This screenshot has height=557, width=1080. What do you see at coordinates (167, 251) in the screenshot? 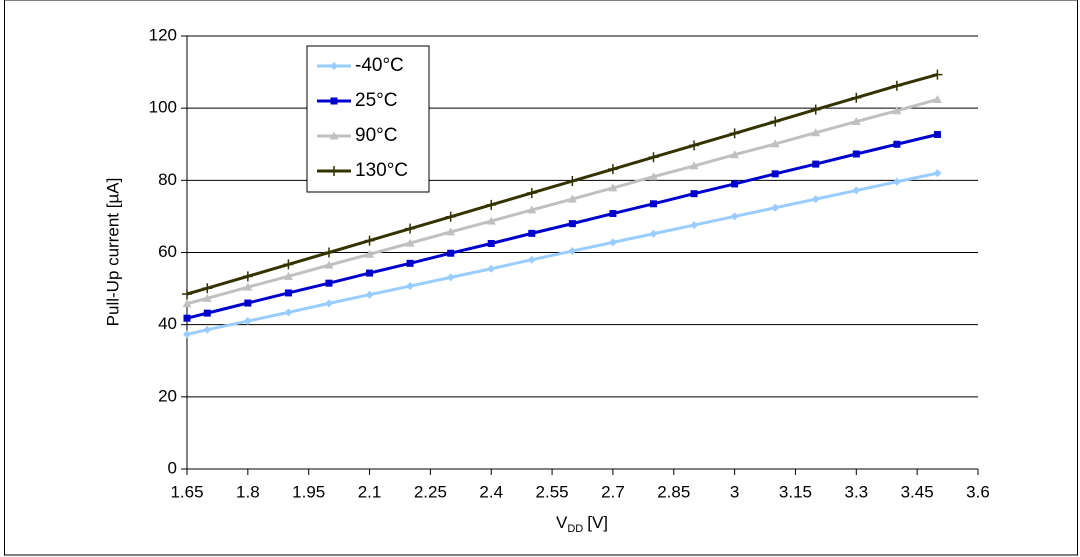
I see `y-tick-label: 60` at bounding box center [167, 251].